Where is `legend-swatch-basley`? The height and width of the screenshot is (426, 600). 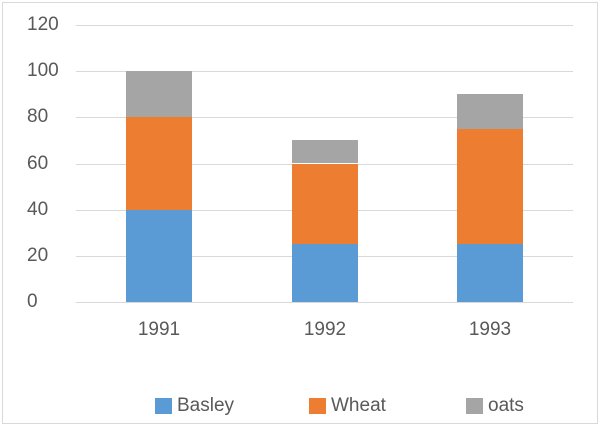
legend-swatch-basley is located at coordinates (163, 406).